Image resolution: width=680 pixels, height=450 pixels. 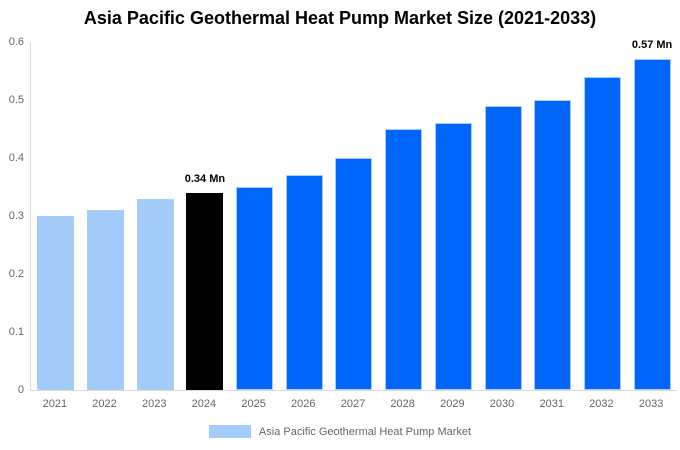 I want to click on bar-2030, so click(x=503, y=247).